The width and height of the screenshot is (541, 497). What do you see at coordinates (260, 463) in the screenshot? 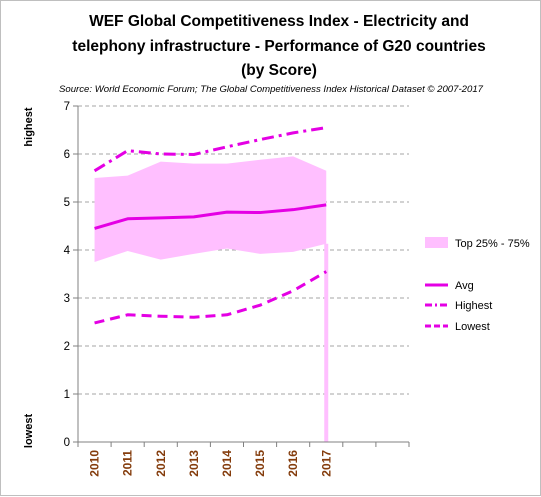
I see `x-tick-label: 2015` at bounding box center [260, 463].